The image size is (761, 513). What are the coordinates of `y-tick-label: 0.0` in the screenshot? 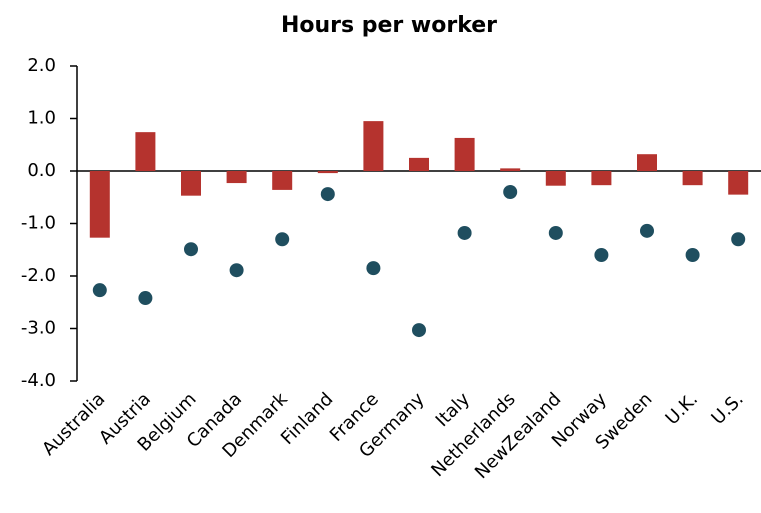 It's located at (41, 170).